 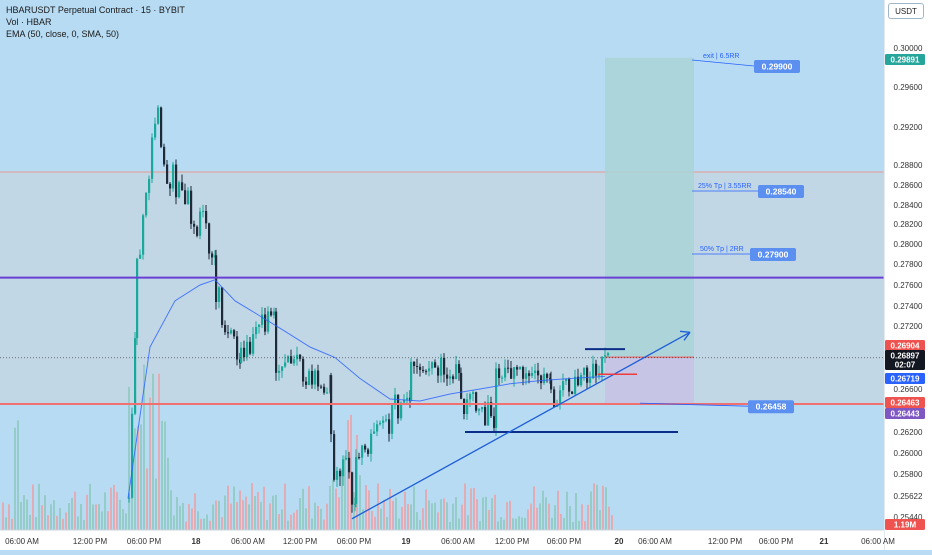 What do you see at coordinates (908, 87) in the screenshot?
I see `price-tick: 0.29600` at bounding box center [908, 87].